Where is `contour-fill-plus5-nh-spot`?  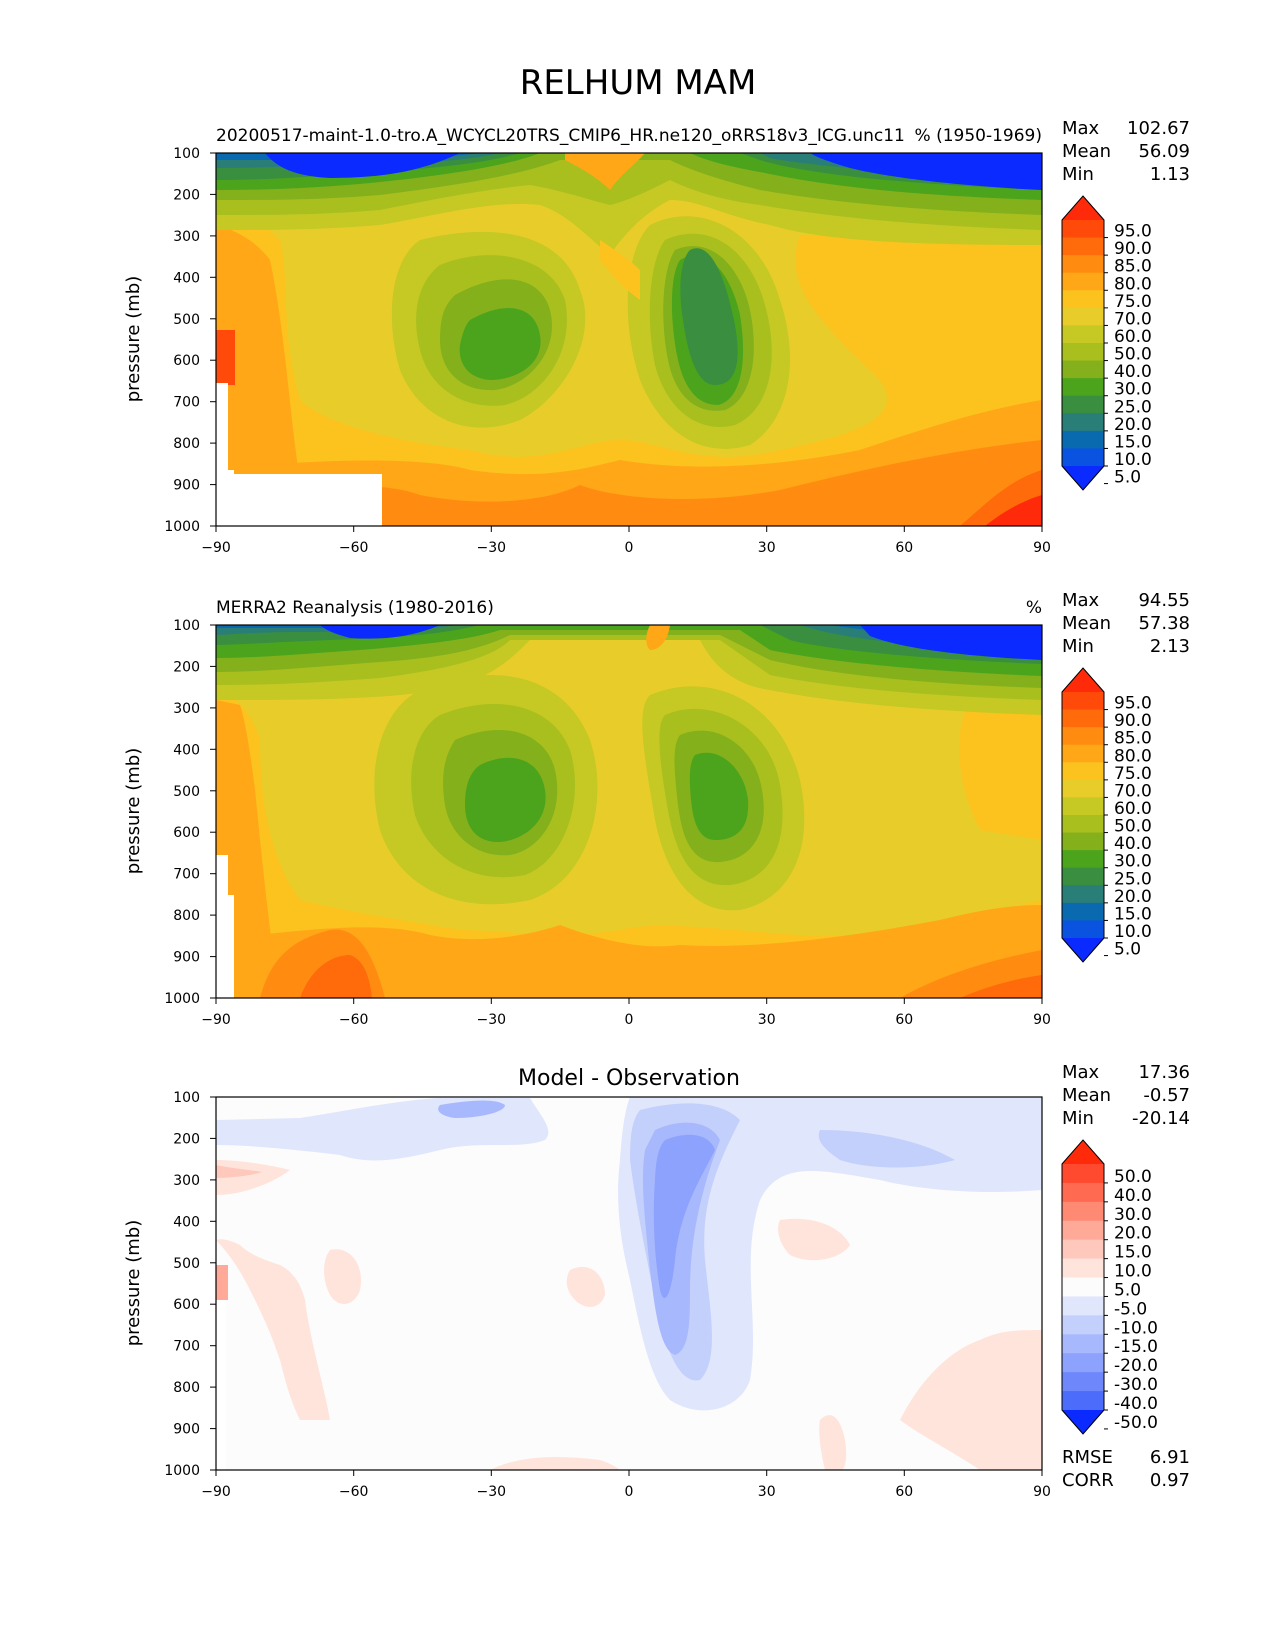 contour-fill-plus5-nh-spot is located at coordinates (833, 1442).